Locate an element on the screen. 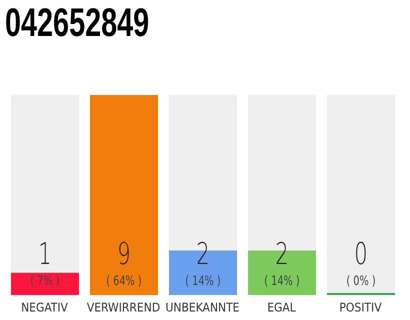  data-label: 9 is located at coordinates (124, 254).